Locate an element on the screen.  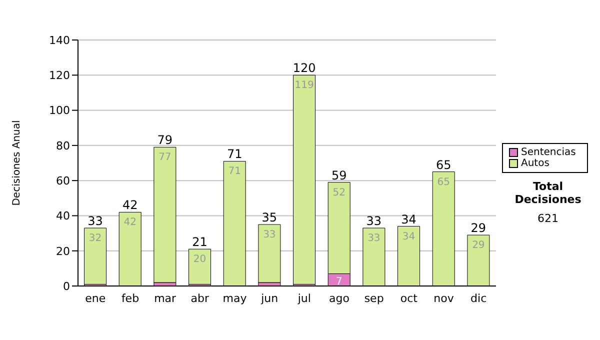
data-label: 34 is located at coordinates (409, 236).